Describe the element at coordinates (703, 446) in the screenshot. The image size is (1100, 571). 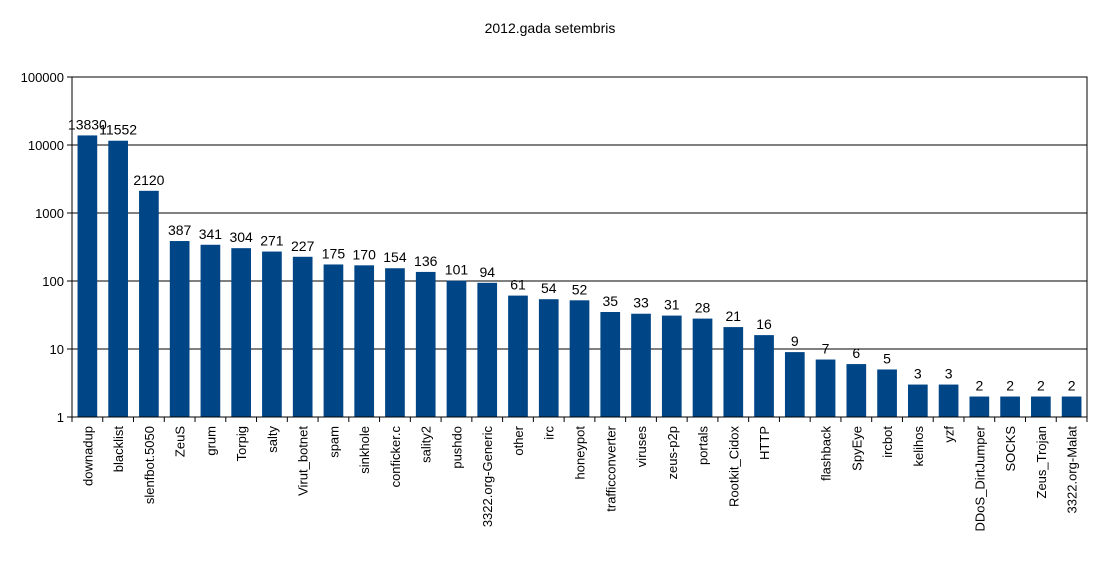
I see `x-tick-label: portals` at that location.